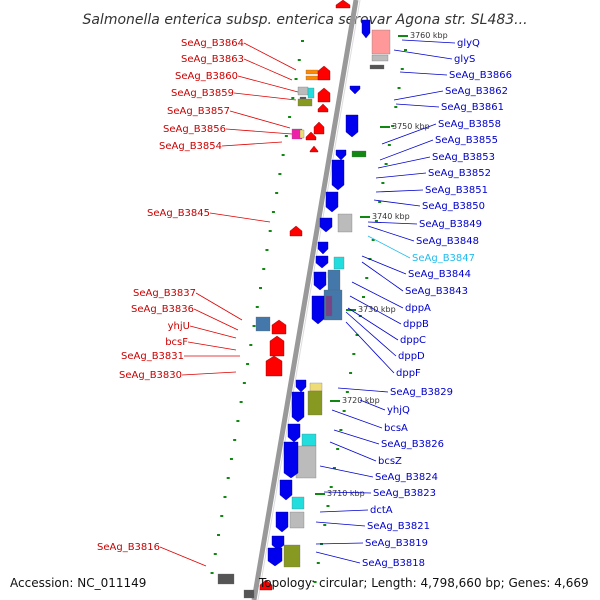  Describe the element at coordinates (418, 308) in the screenshot. I see `gene-label-dppa: dppA` at that location.